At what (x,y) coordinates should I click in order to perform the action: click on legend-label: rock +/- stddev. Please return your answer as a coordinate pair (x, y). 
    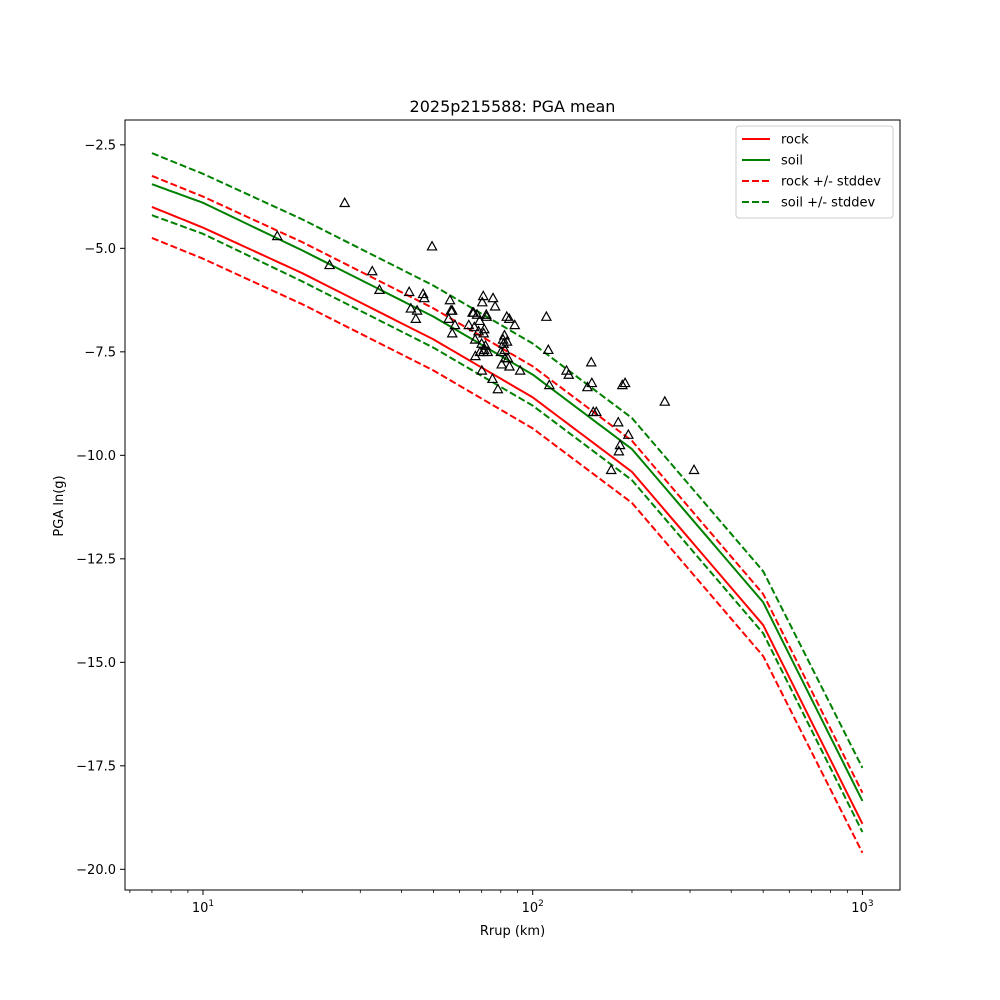
    Looking at the image, I should click on (831, 182).